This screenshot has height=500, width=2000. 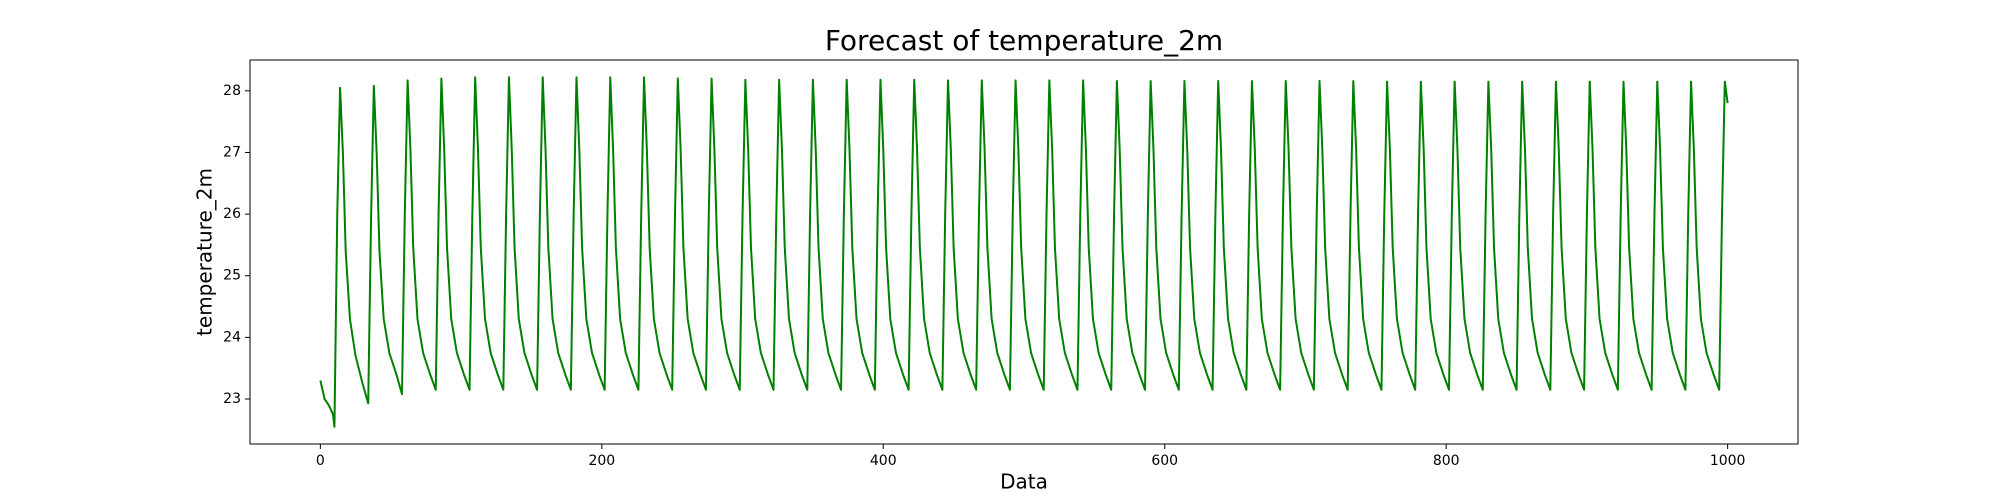 I want to click on x-tick-label: 600, so click(x=1164, y=461).